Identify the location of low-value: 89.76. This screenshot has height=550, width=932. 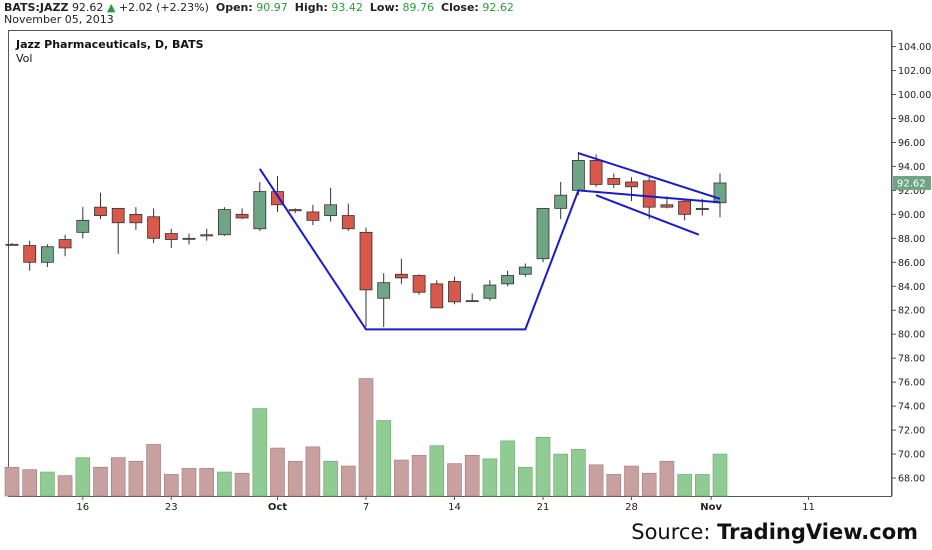
(418, 7).